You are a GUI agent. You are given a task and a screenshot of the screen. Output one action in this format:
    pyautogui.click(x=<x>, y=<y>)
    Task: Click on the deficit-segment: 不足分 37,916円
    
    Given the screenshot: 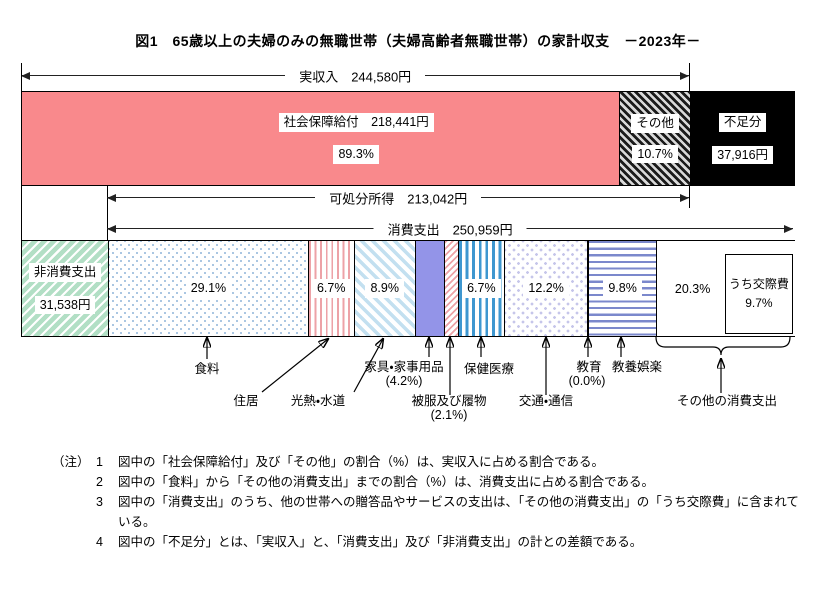 What is the action you would take?
    pyautogui.click(x=742, y=138)
    